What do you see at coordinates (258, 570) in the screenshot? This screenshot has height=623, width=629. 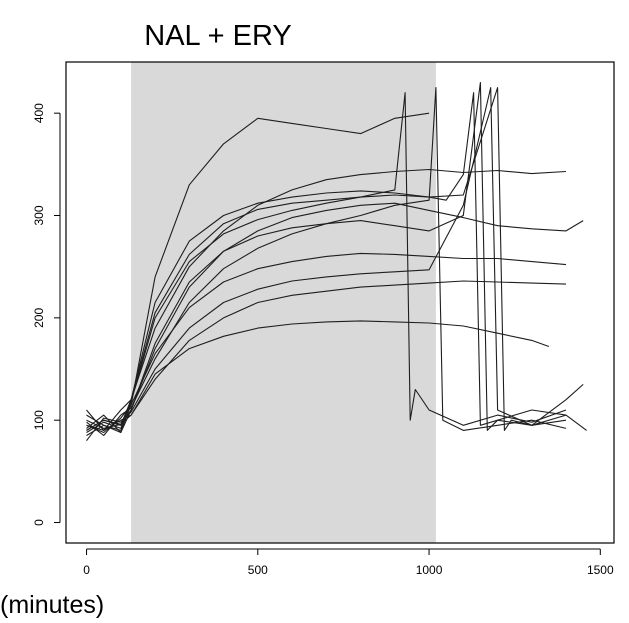 I see `x-tick-label: 500` at bounding box center [258, 570].